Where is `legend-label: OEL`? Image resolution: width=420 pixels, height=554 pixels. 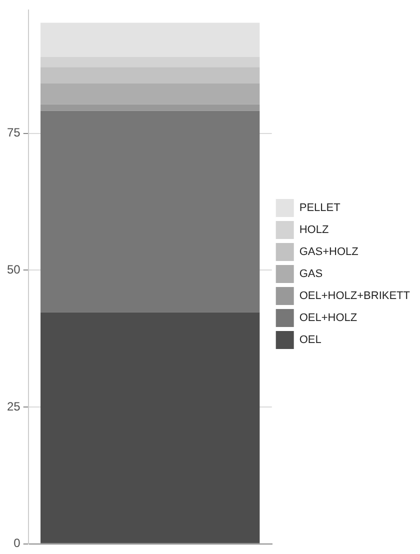 legend-label: OEL is located at coordinates (310, 340).